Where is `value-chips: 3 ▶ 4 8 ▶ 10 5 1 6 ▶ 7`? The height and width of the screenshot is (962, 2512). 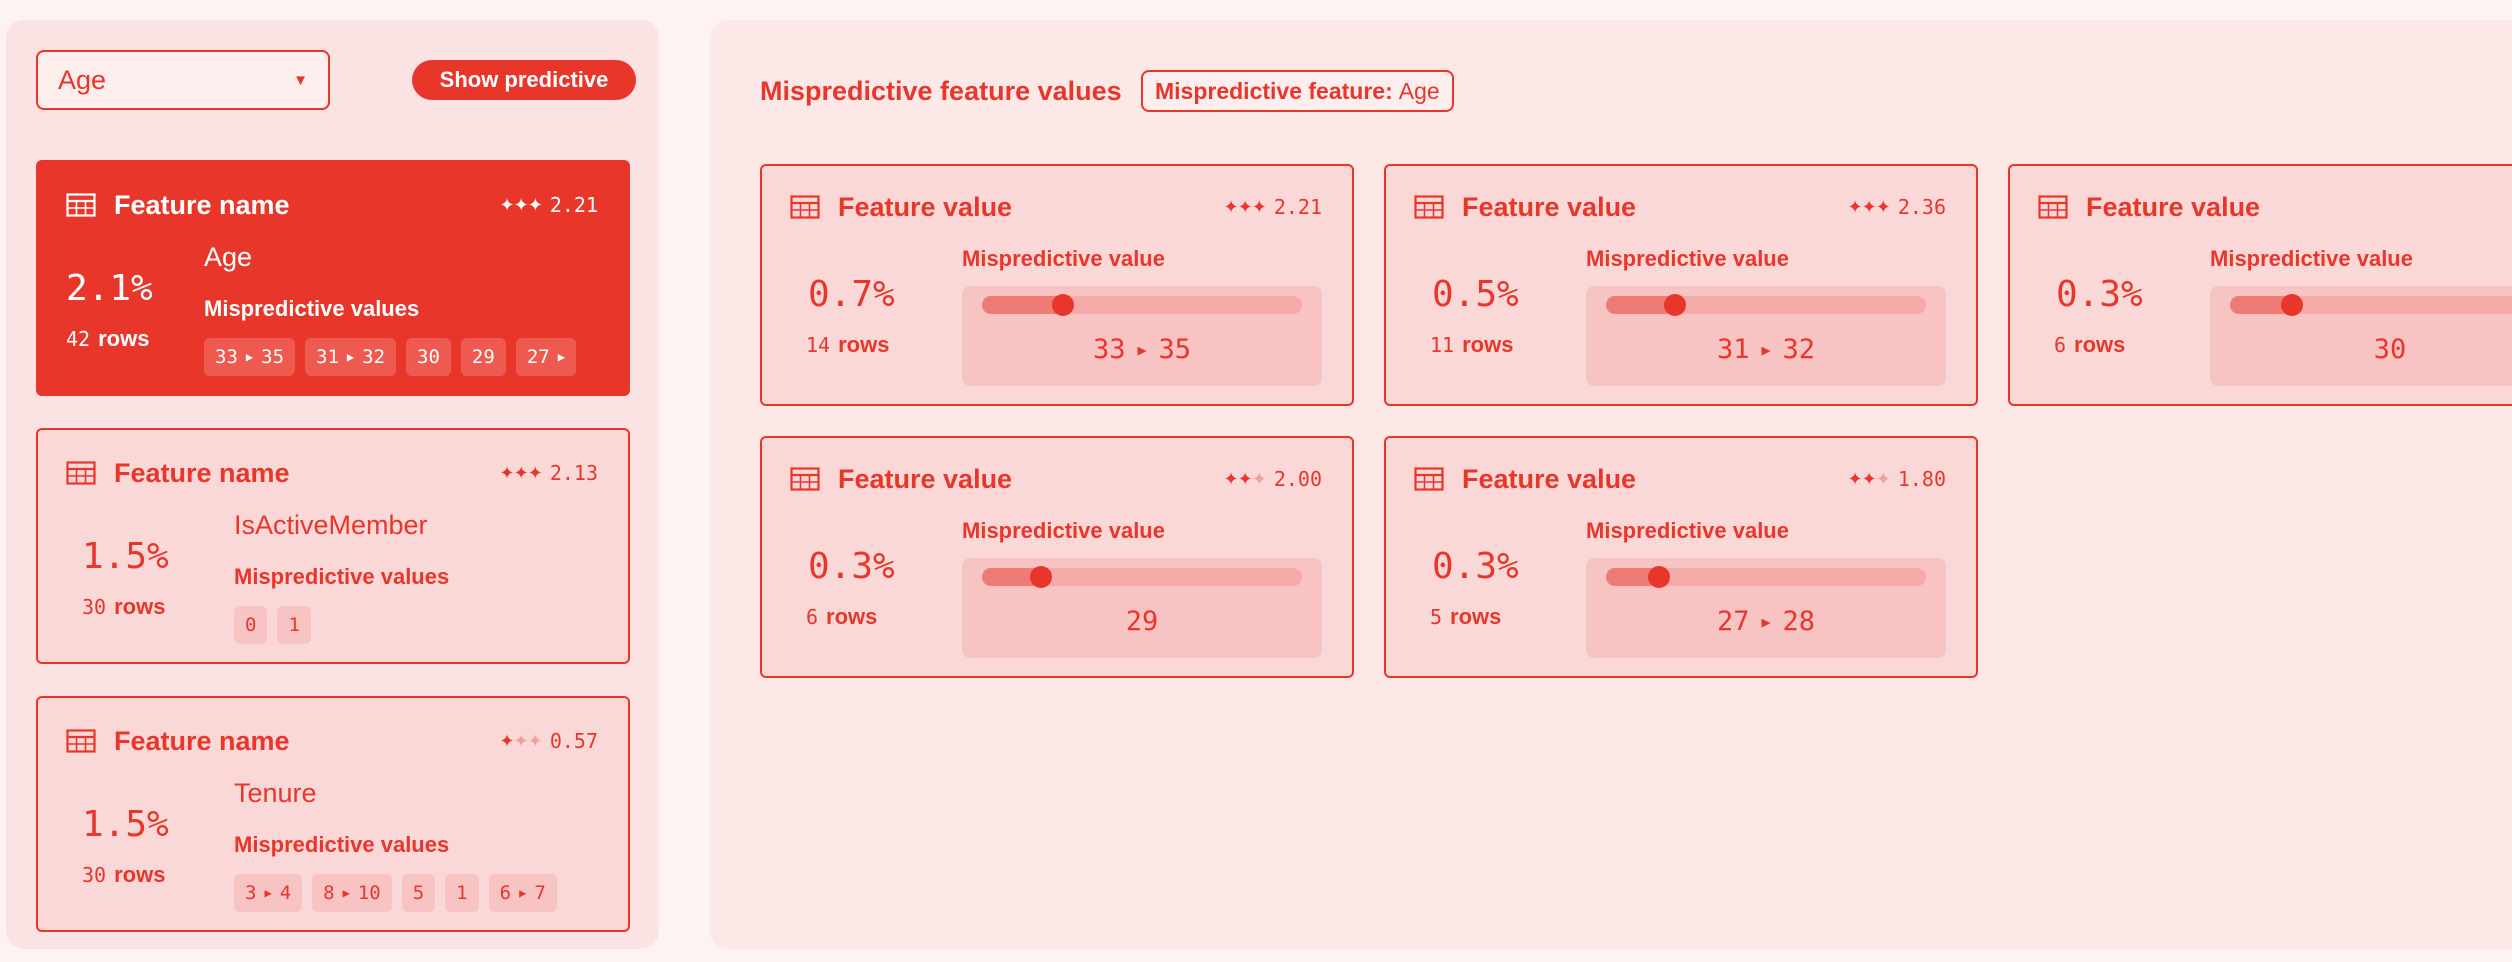 value-chips: 3 ▶ 4 8 ▶ 10 5 1 6 ▶ 7 is located at coordinates (395, 893).